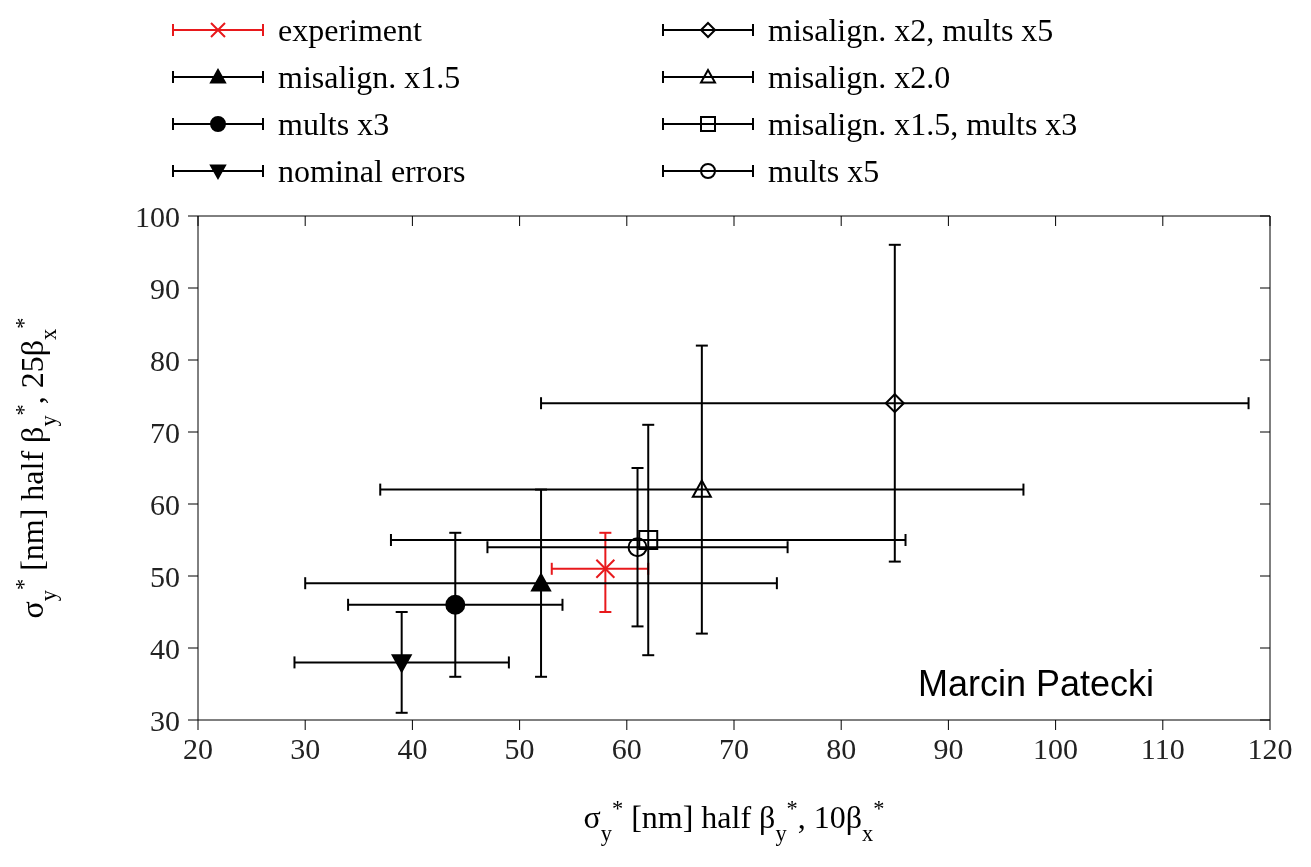 The height and width of the screenshot is (867, 1311). Describe the element at coordinates (165, 288) in the screenshot. I see `y-tick-label: 90` at that location.